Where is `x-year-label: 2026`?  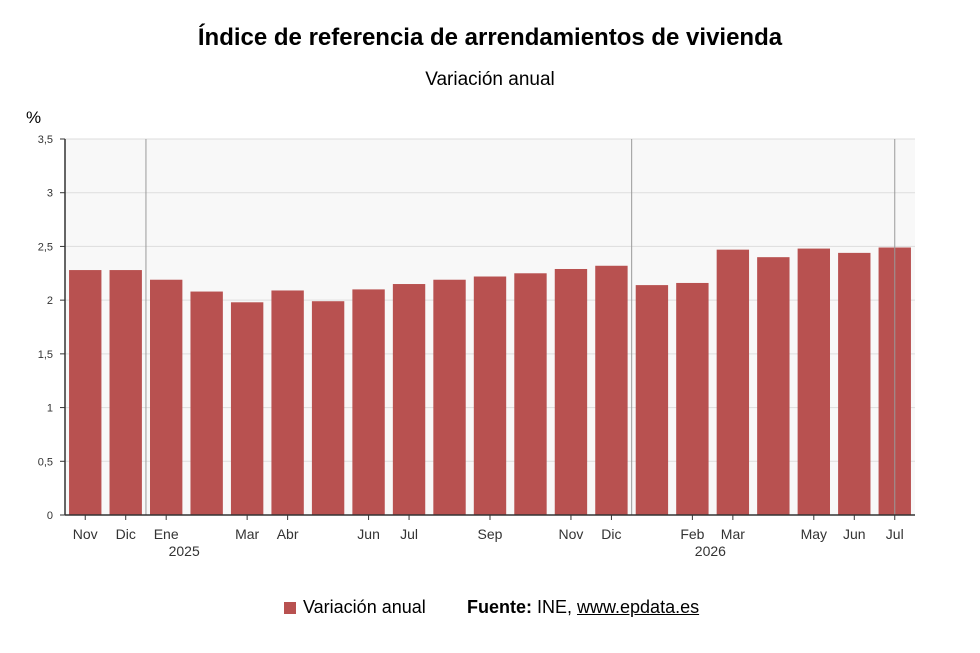 x-year-label: 2026 is located at coordinates (710, 551).